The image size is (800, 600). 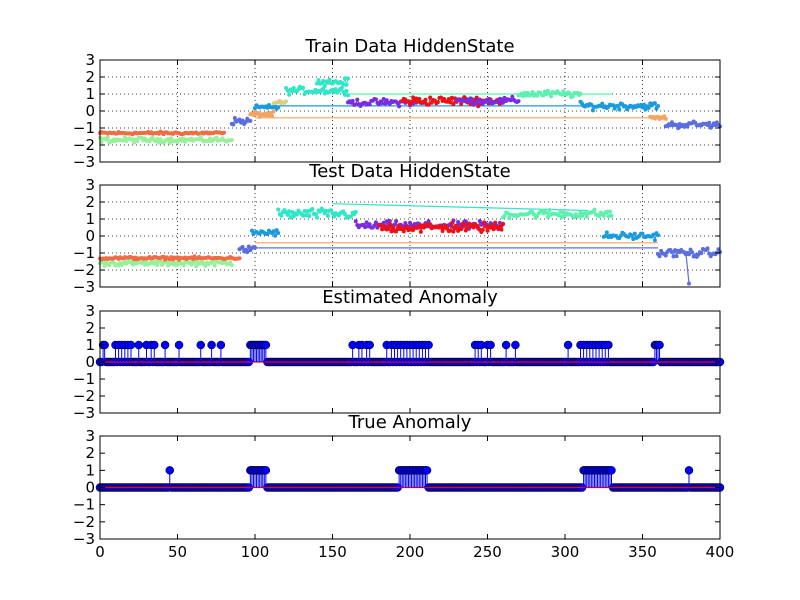 What do you see at coordinates (90, 219) in the screenshot?
I see `y-tick-label: 1` at bounding box center [90, 219].